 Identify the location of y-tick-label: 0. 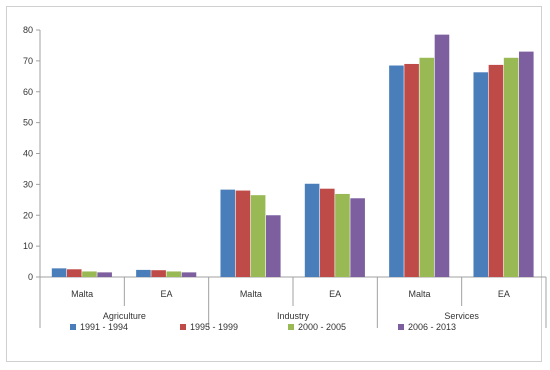
(30, 277).